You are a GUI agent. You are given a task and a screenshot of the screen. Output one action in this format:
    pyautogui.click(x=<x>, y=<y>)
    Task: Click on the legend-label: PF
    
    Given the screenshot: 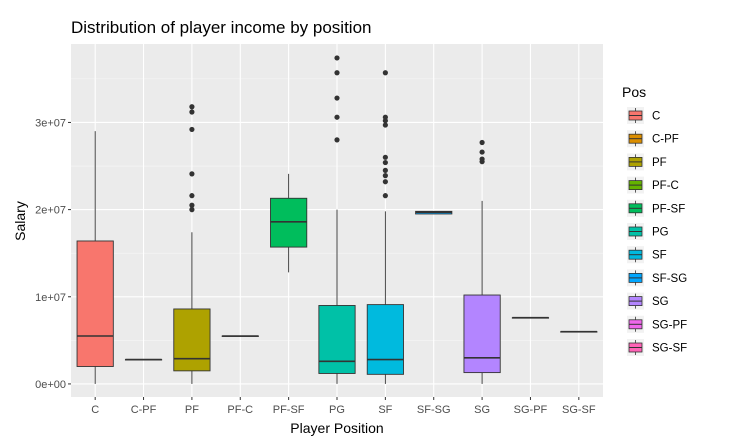 What is the action you would take?
    pyautogui.click(x=659, y=163)
    